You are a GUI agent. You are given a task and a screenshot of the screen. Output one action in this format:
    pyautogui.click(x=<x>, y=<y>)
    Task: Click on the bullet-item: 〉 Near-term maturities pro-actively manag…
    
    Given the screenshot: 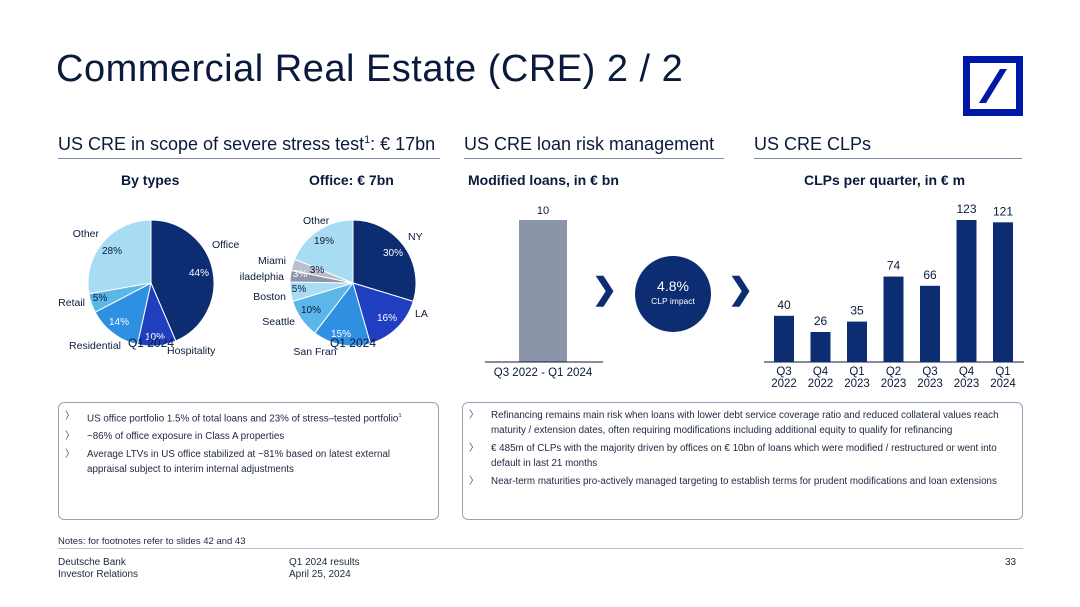 What is the action you would take?
    pyautogui.click(x=737, y=481)
    